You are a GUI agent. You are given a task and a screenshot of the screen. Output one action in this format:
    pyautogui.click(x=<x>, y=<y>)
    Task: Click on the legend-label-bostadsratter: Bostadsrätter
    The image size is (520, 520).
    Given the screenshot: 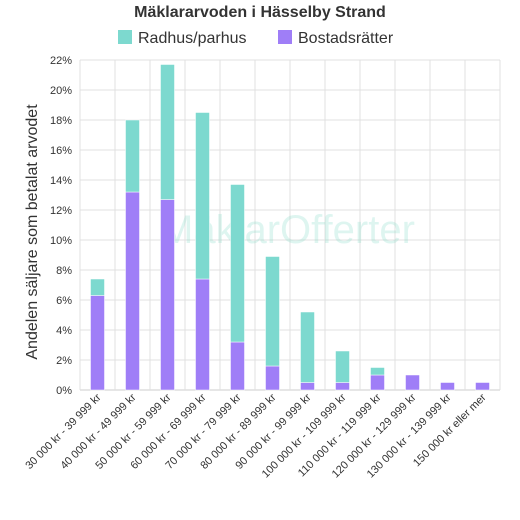 What is the action you would take?
    pyautogui.click(x=346, y=38)
    